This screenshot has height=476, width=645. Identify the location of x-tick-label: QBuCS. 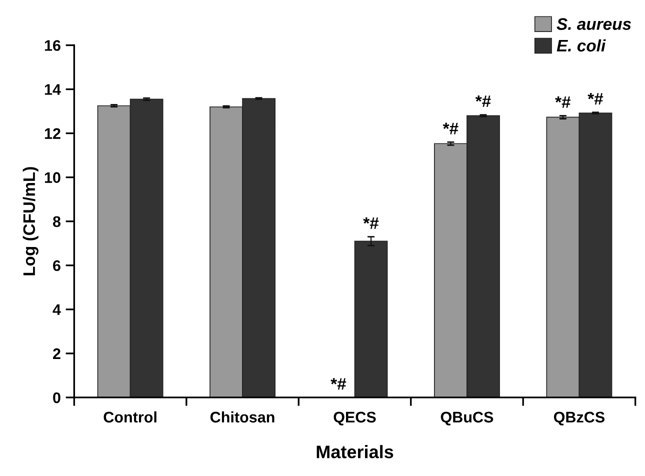
(467, 419).